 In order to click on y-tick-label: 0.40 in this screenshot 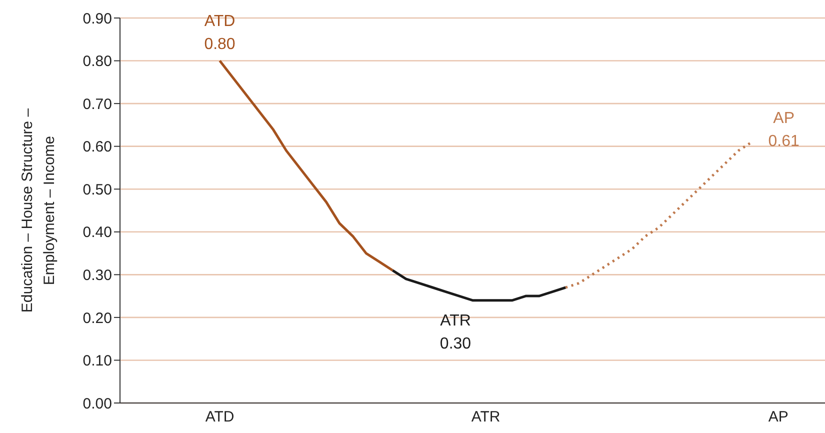, I will do `click(97, 233)`.